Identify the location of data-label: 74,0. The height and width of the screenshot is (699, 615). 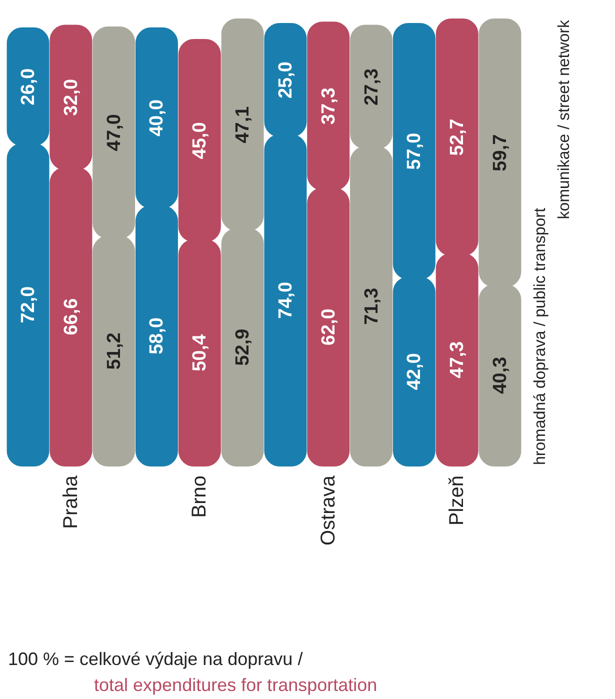
(285, 300).